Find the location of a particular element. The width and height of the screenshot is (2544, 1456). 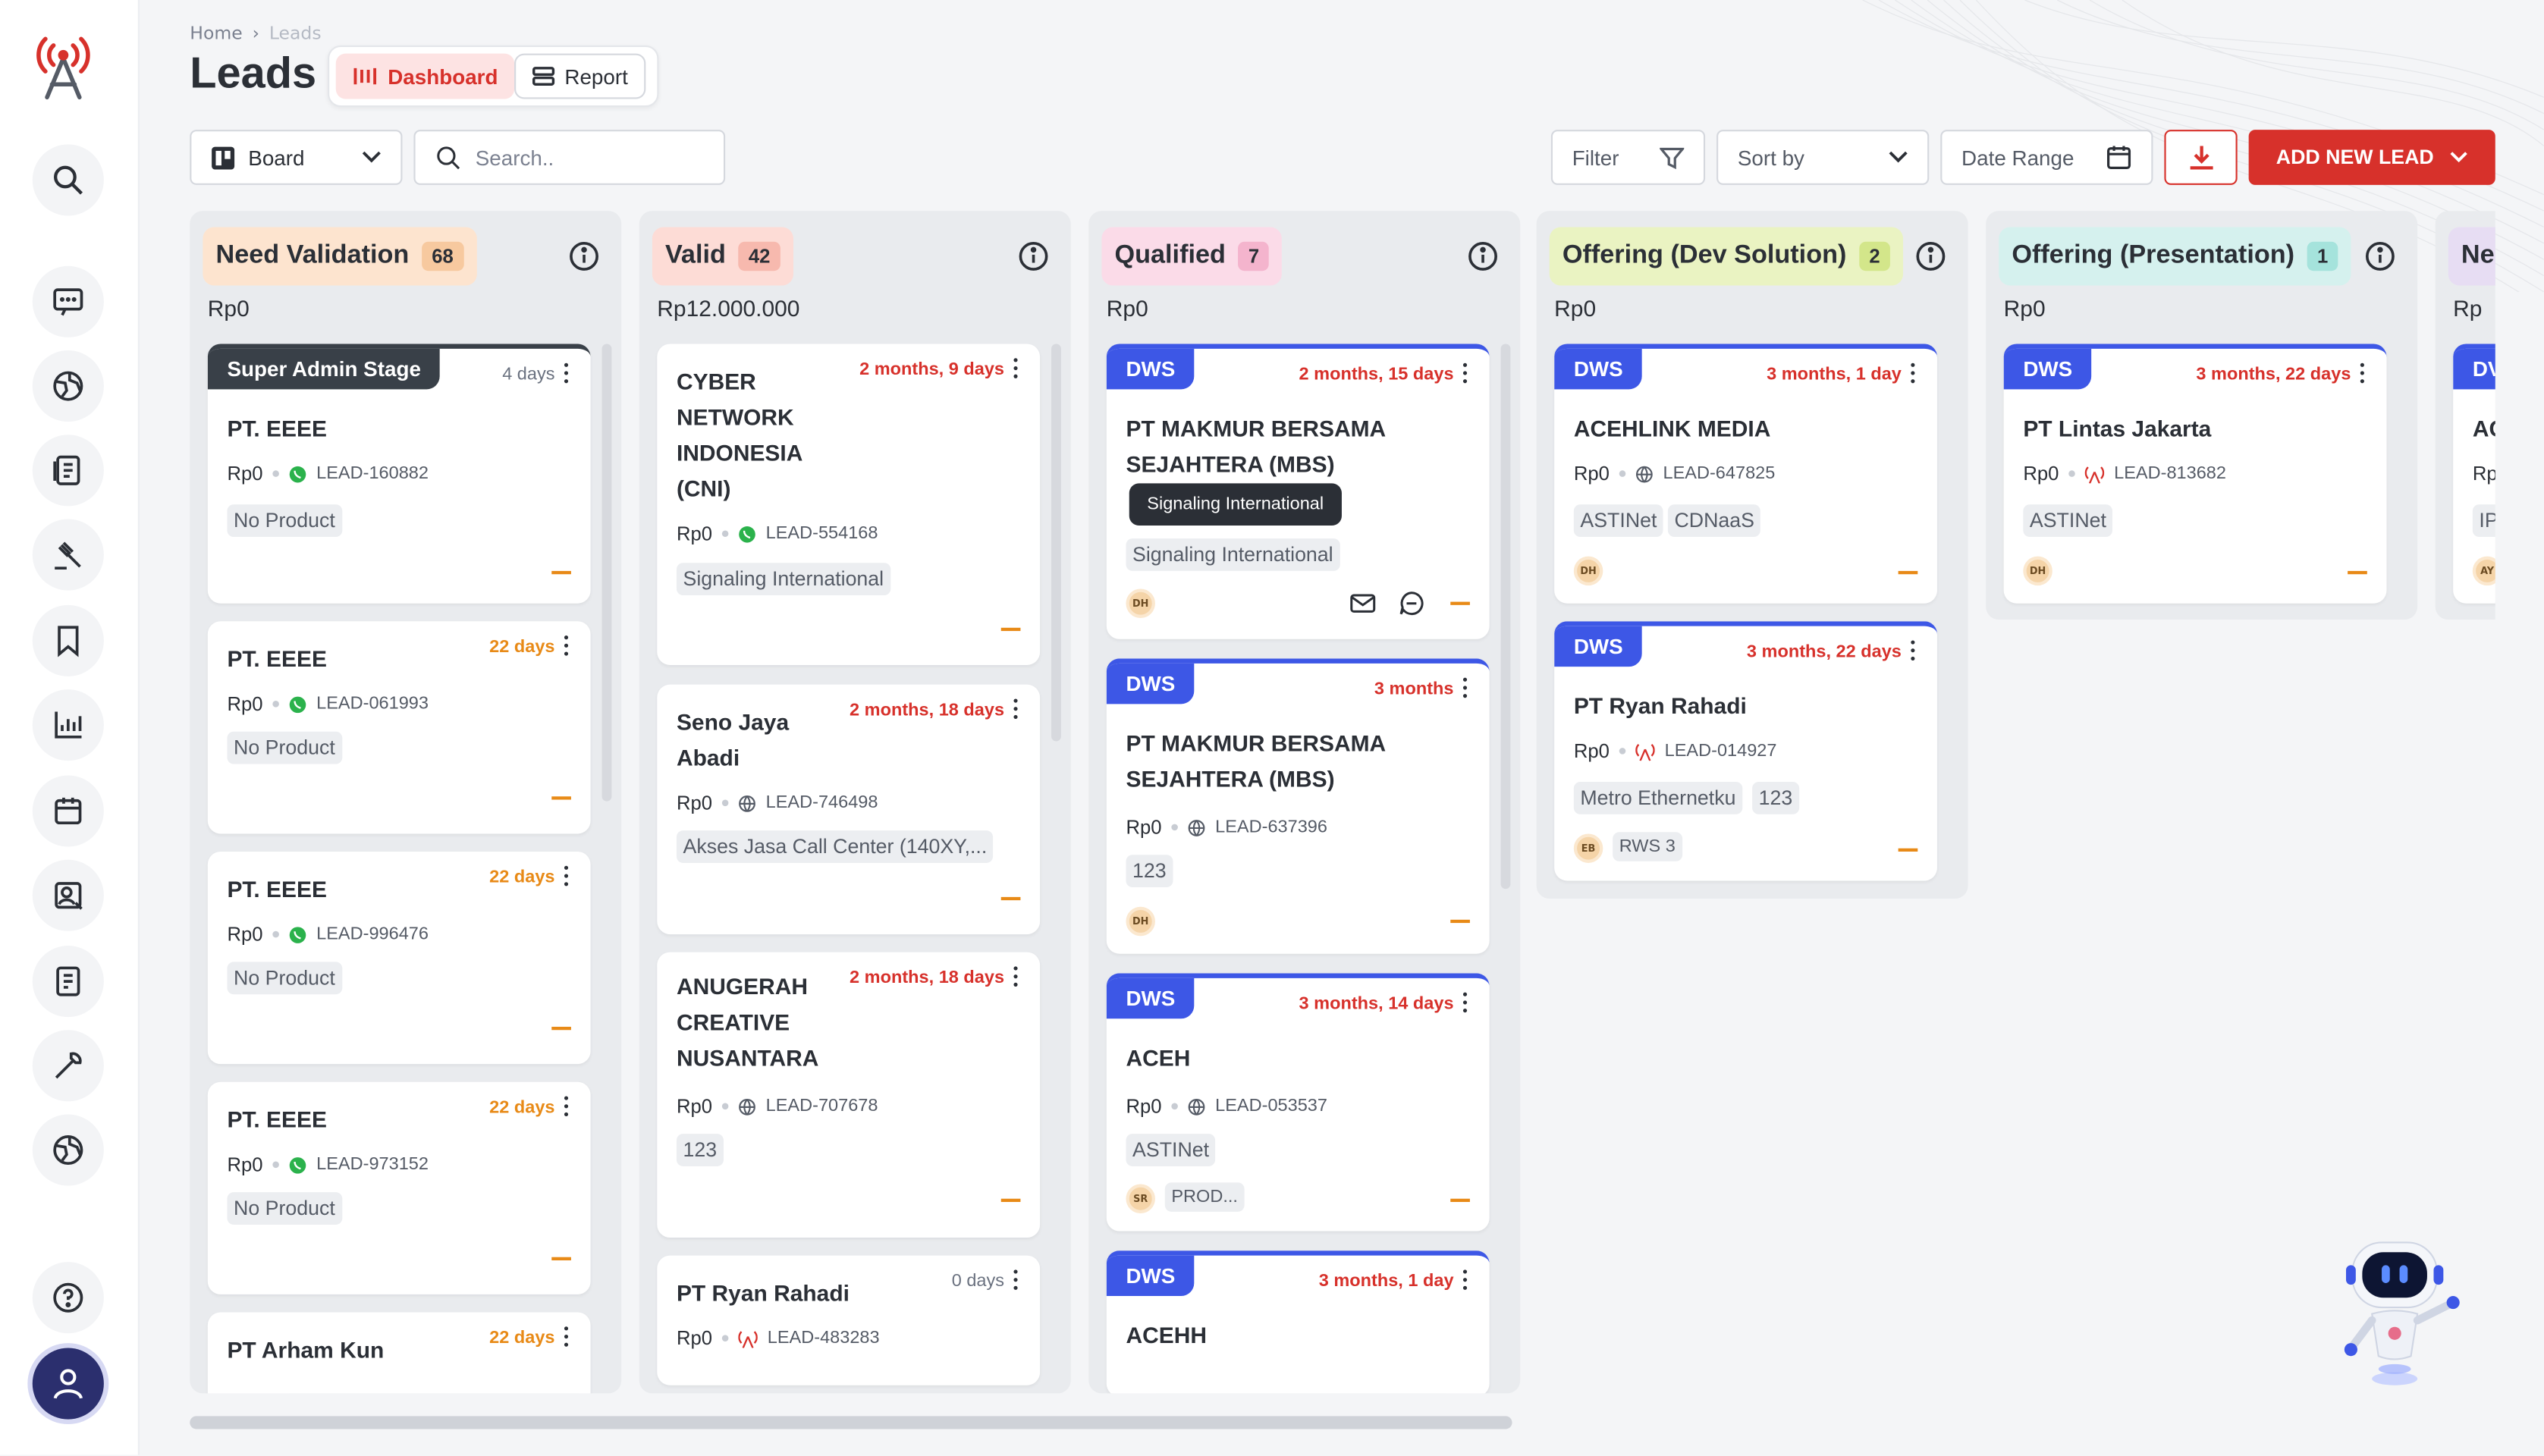

sort-by-select: Sort by is located at coordinates (1823, 157).